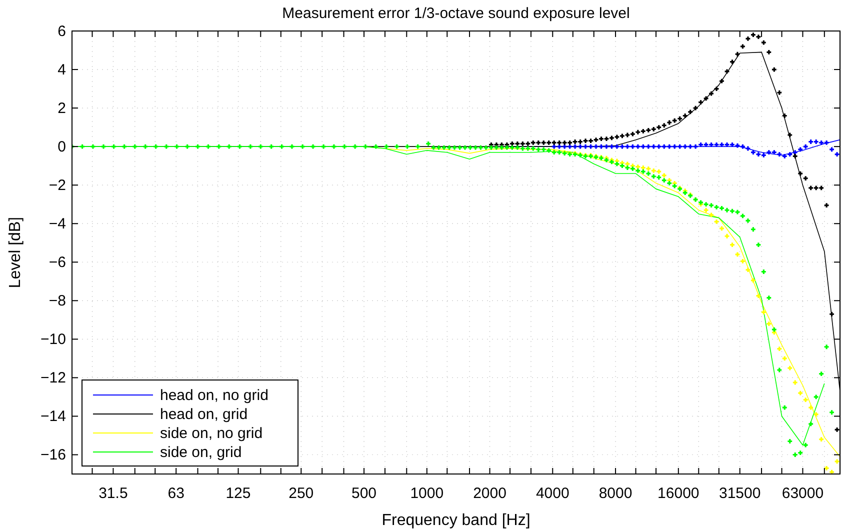 Image resolution: width=841 pixels, height=529 pixels. What do you see at coordinates (113, 493) in the screenshot?
I see `x-tick-label: 31.5` at bounding box center [113, 493].